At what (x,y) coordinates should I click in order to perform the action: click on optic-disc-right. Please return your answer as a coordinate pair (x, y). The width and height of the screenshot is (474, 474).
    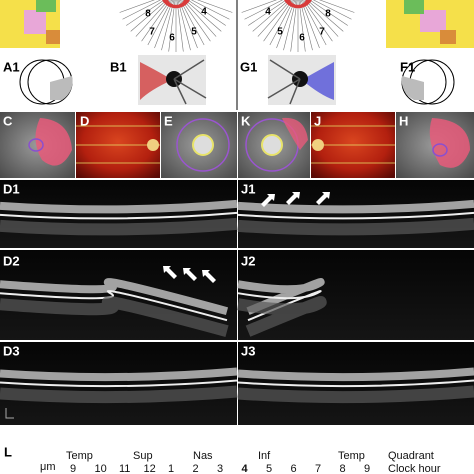
    Looking at the image, I should click on (301, 80).